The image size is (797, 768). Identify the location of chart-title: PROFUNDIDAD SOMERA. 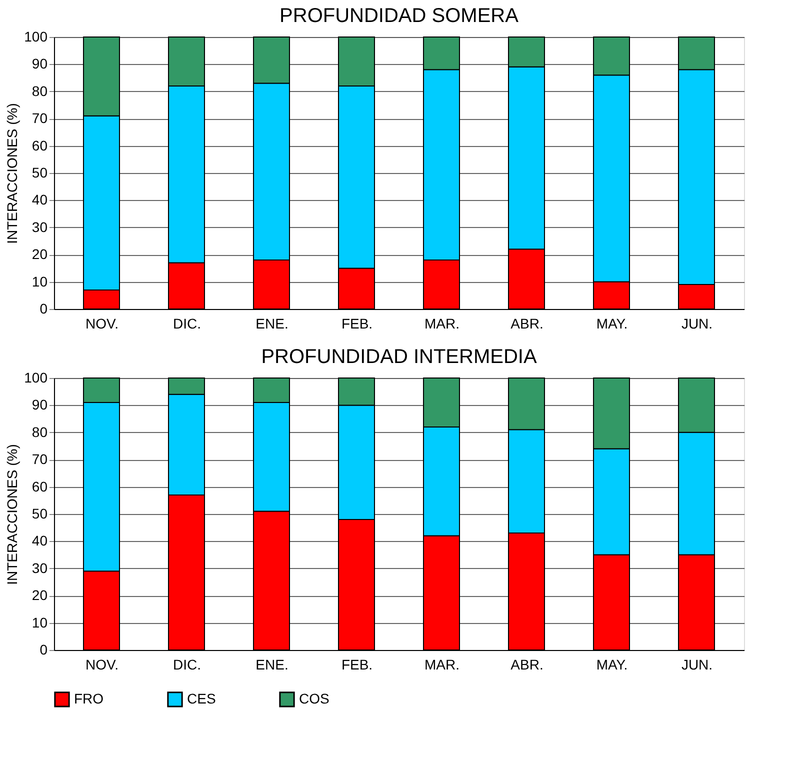
(400, 16).